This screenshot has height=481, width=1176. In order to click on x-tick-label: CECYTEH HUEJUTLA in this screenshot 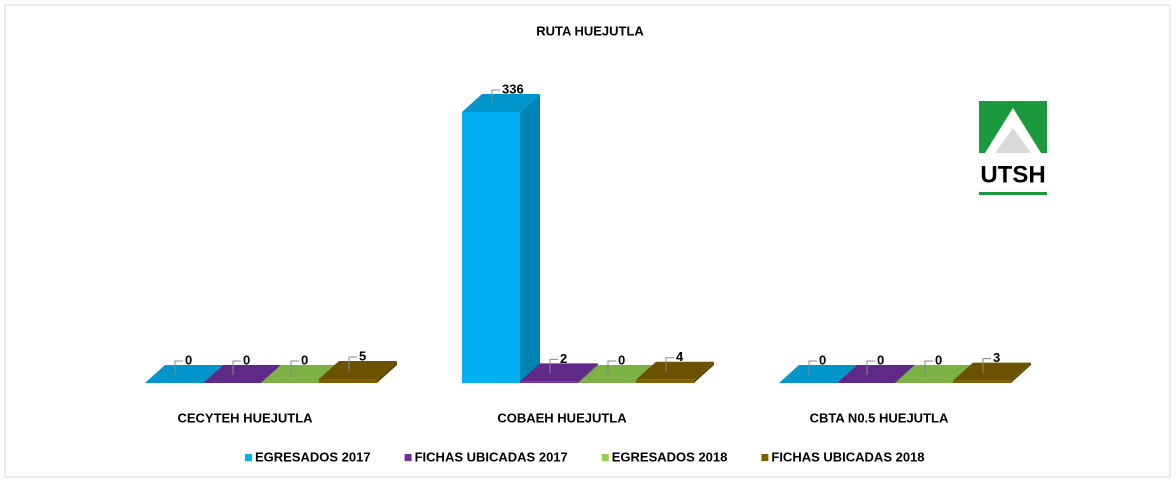, I will do `click(245, 417)`.